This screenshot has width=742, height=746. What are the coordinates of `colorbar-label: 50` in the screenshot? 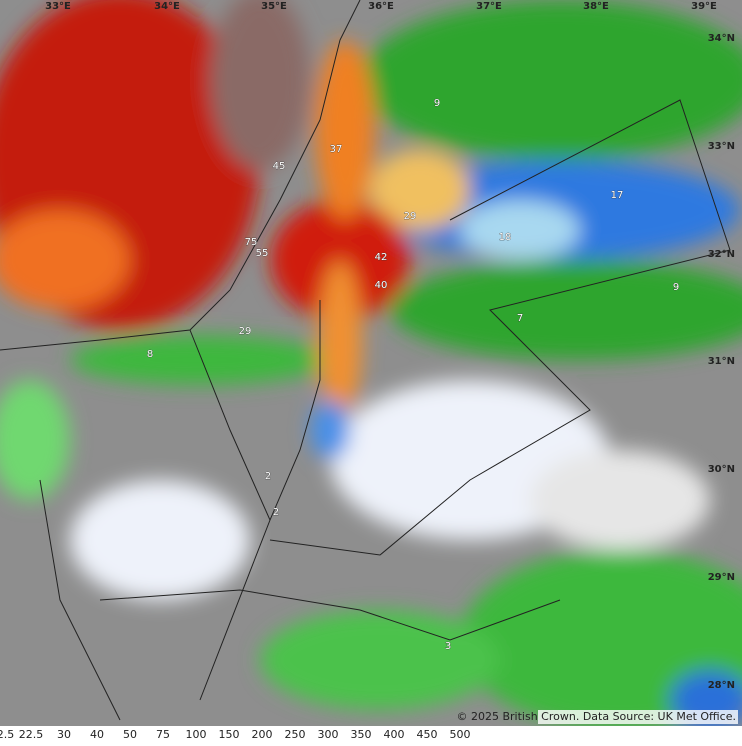 It's located at (130, 734).